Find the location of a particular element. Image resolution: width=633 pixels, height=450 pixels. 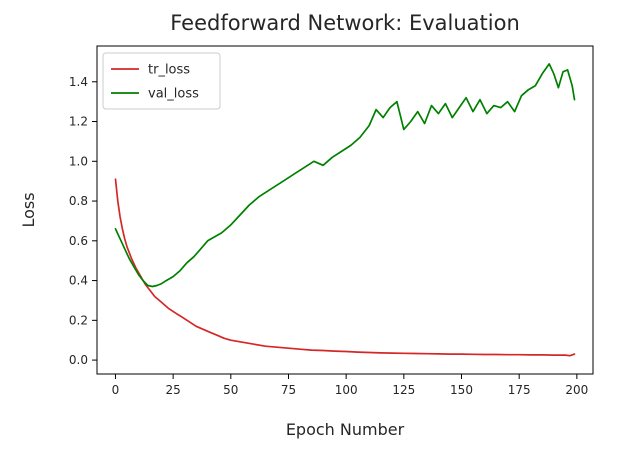

x-tick-label: 200 is located at coordinates (576, 390).